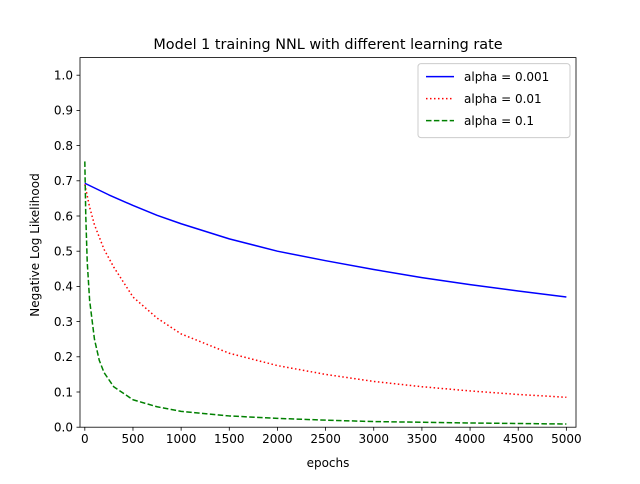 The width and height of the screenshot is (640, 484). Describe the element at coordinates (470, 439) in the screenshot. I see `x-tick-label: 4000` at that location.